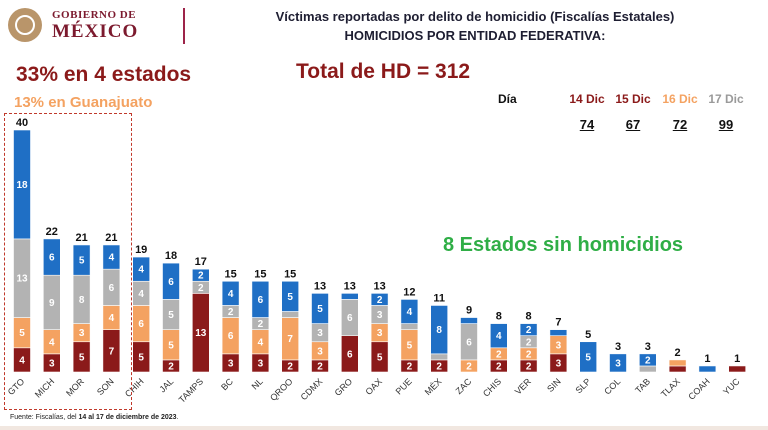 Image resolution: width=768 pixels, height=430 pixels. I want to click on segment-label-chih-3: 4, so click(141, 270).